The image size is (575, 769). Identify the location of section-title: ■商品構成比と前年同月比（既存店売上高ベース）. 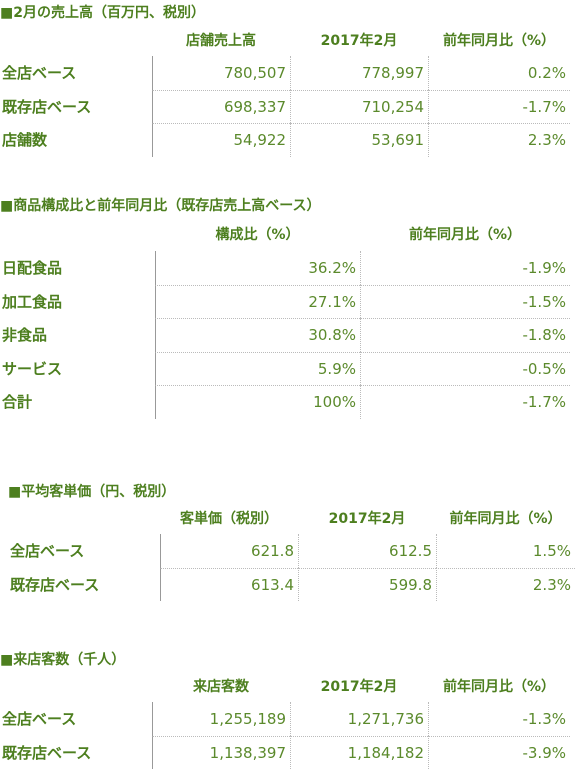
(160, 205).